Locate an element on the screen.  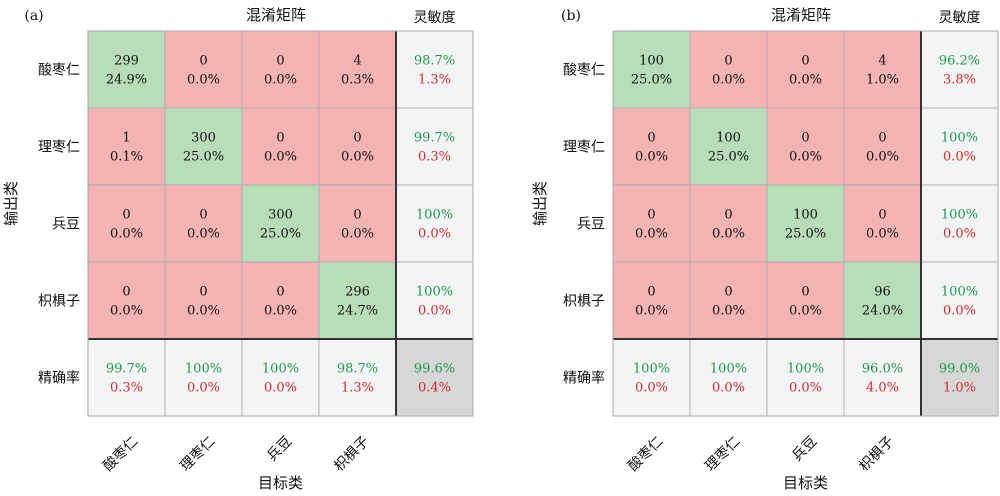
panel-label: (b) is located at coordinates (571, 16).